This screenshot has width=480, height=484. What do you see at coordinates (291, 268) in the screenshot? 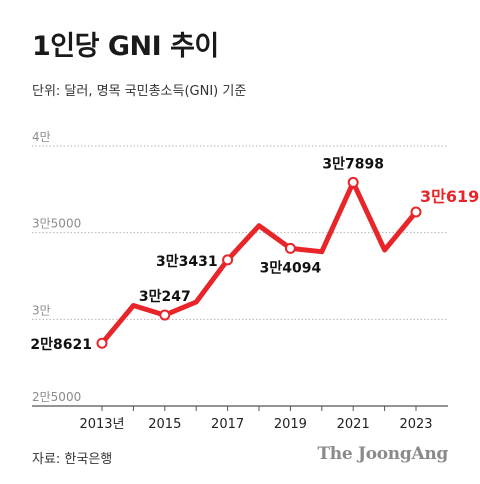
I see `data-label: 3만4094` at bounding box center [291, 268].